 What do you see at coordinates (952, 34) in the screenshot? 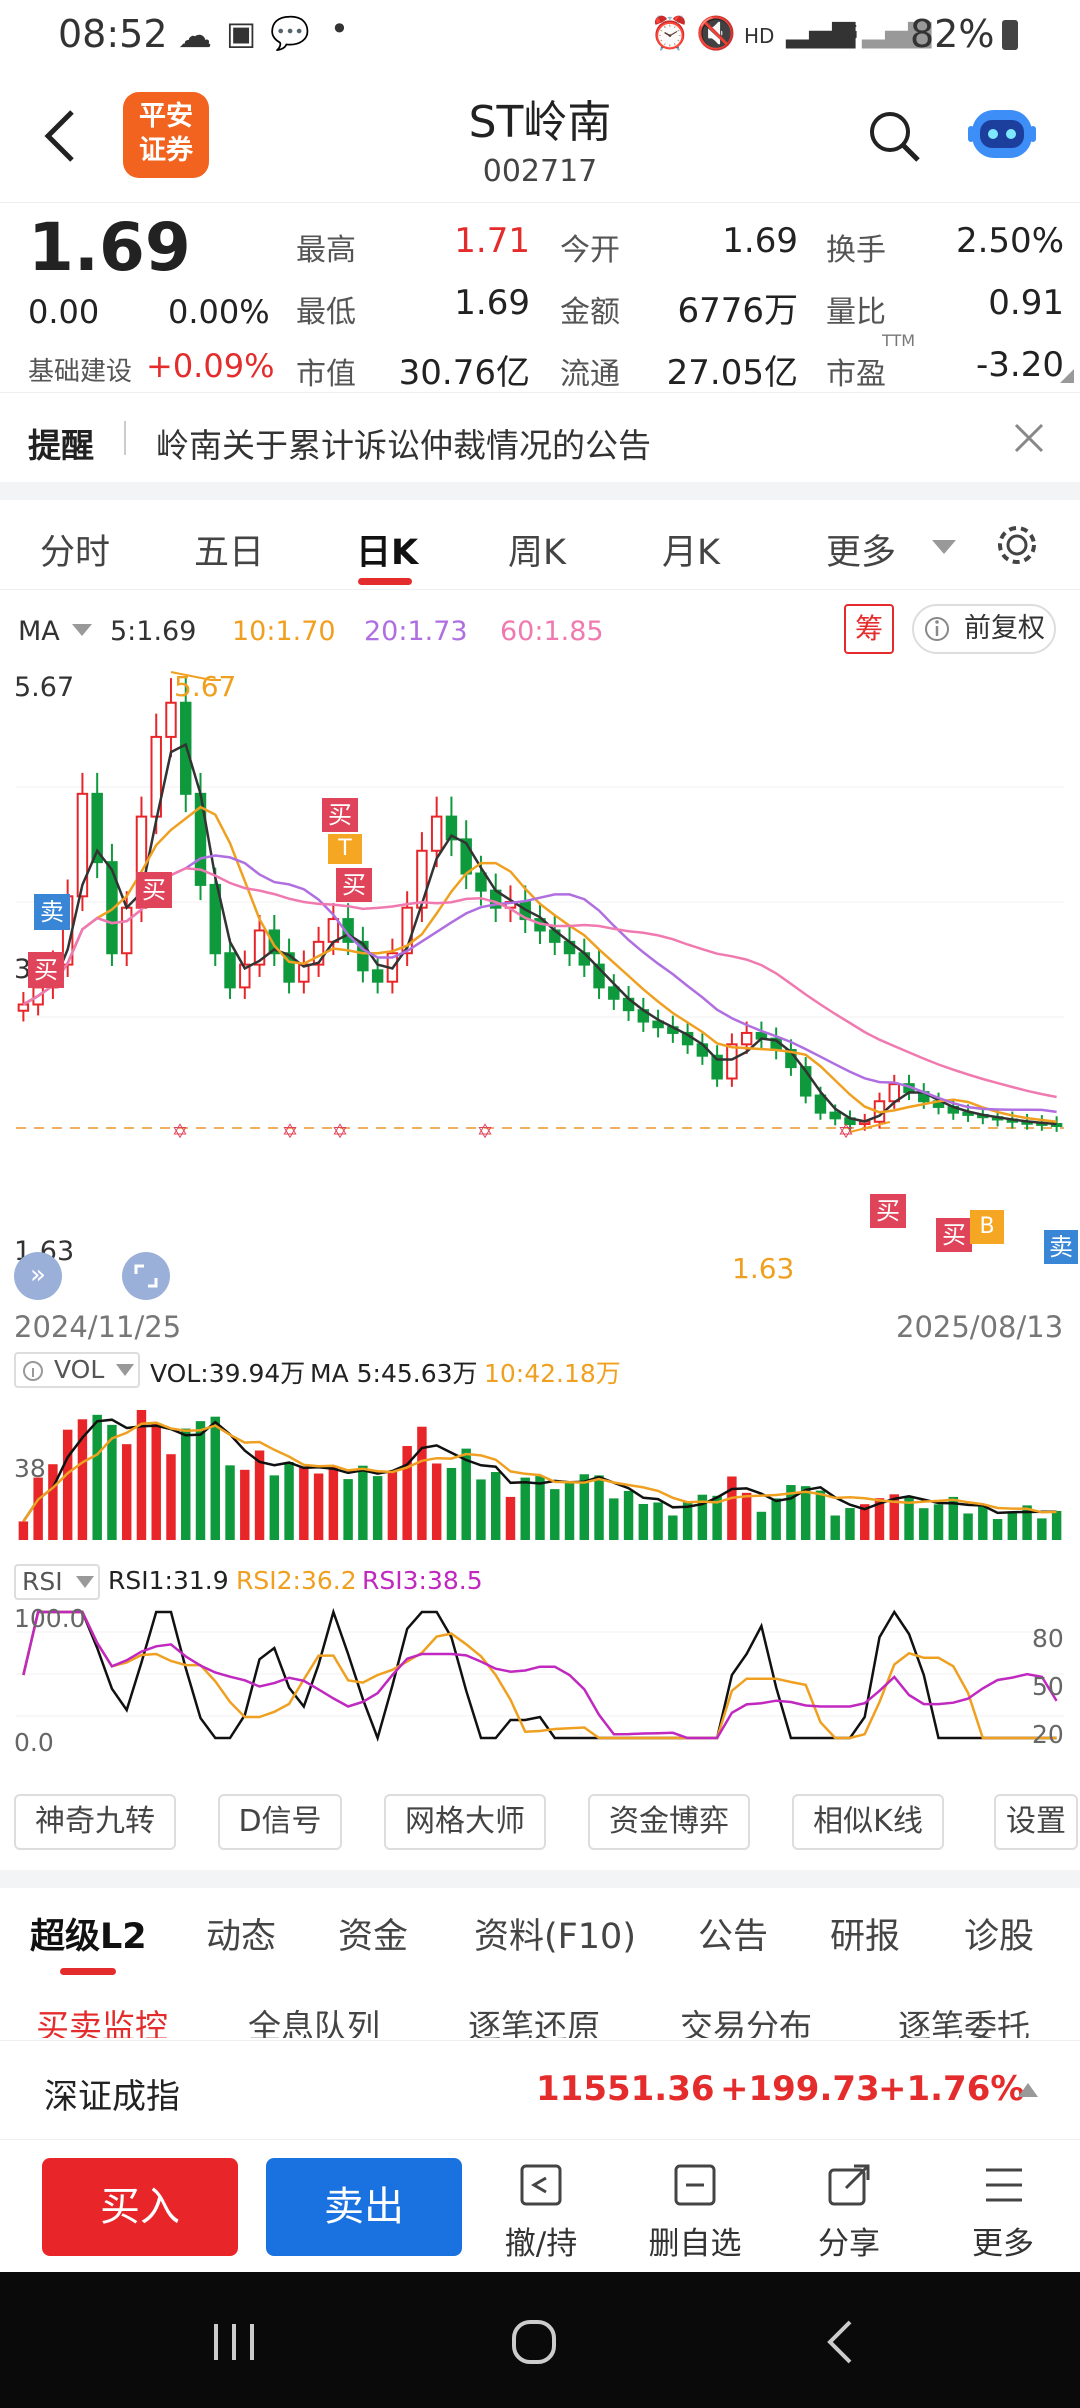
I see `battery-percent: 82%` at bounding box center [952, 34].